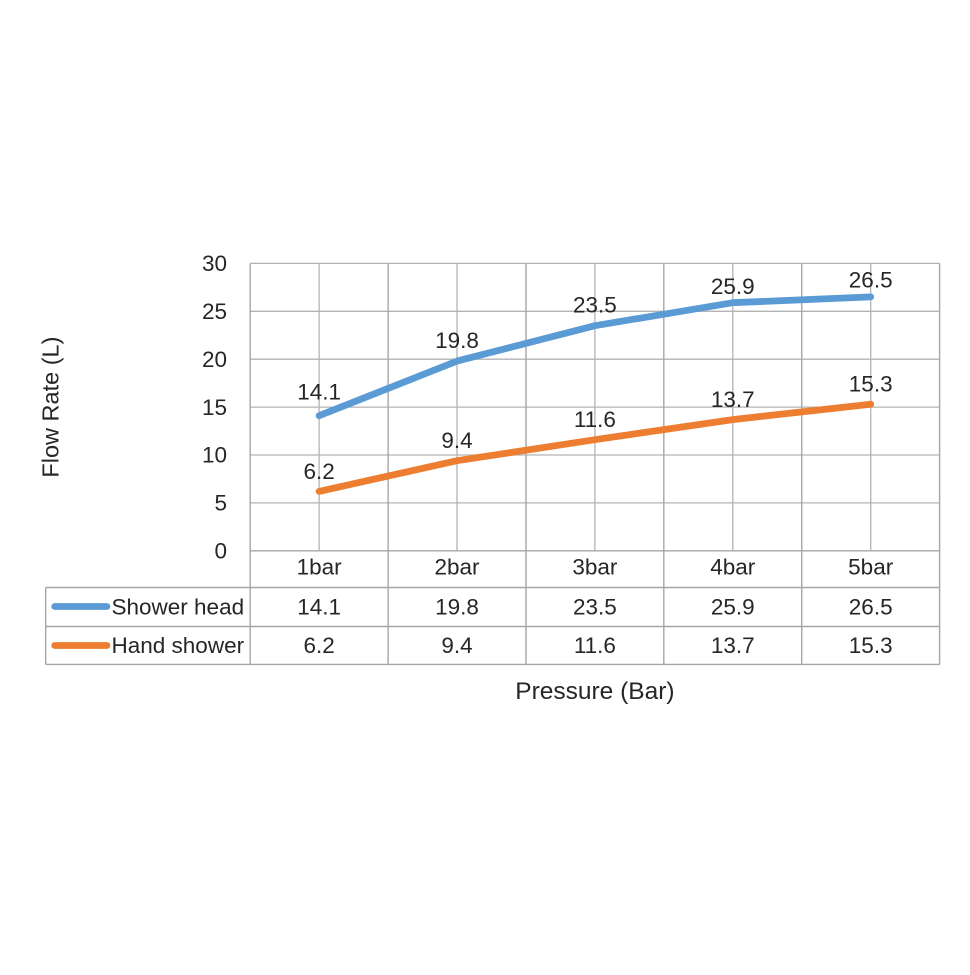  Describe the element at coordinates (594, 691) in the screenshot. I see `svg-text: Pressure (Bar)` at that location.